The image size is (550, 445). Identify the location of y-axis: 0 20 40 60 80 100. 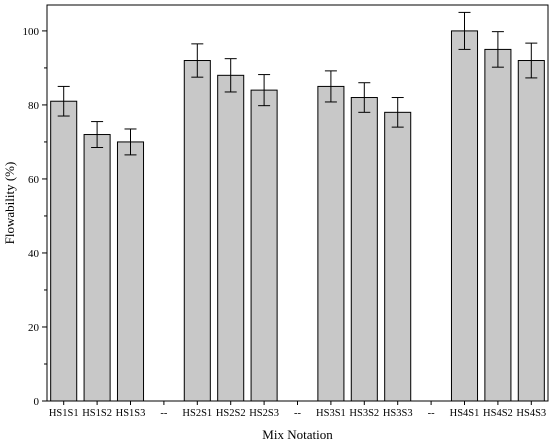
(35, 217).